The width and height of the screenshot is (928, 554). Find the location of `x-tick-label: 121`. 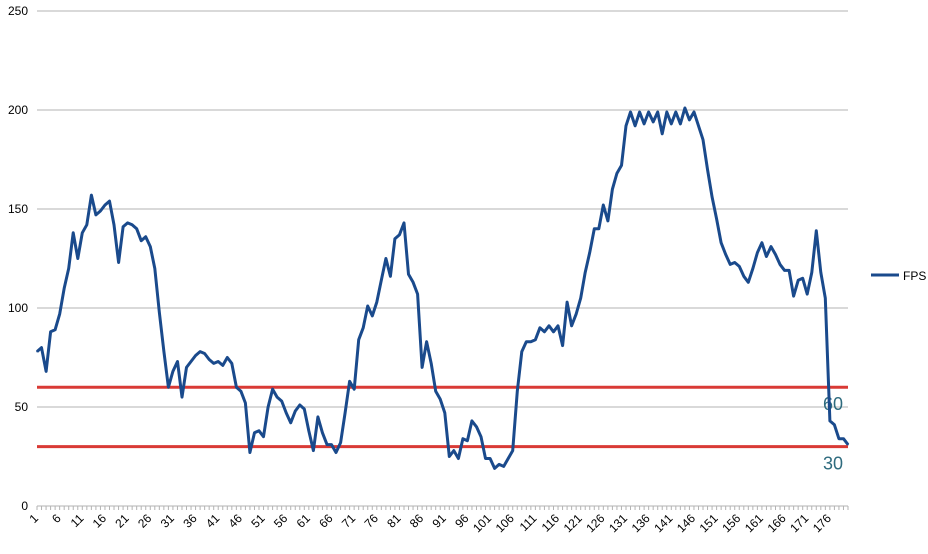

x-tick-label: 121 is located at coordinates (573, 523).